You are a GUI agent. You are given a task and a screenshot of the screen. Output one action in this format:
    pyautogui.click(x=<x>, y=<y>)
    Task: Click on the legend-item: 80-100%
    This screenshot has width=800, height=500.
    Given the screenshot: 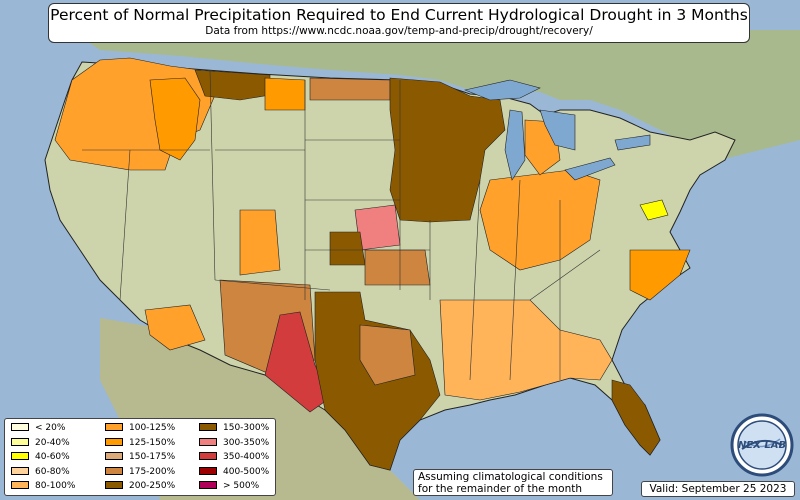 What is the action you would take?
    pyautogui.click(x=43, y=486)
    